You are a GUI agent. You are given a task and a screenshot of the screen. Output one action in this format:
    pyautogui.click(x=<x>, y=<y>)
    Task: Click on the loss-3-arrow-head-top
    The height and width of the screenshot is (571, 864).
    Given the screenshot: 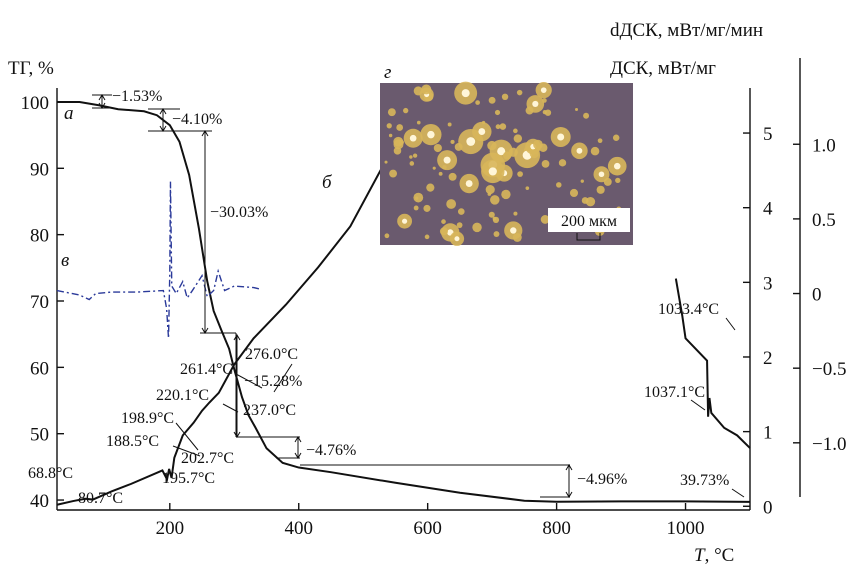 What is the action you would take?
    pyautogui.click(x=205, y=133)
    